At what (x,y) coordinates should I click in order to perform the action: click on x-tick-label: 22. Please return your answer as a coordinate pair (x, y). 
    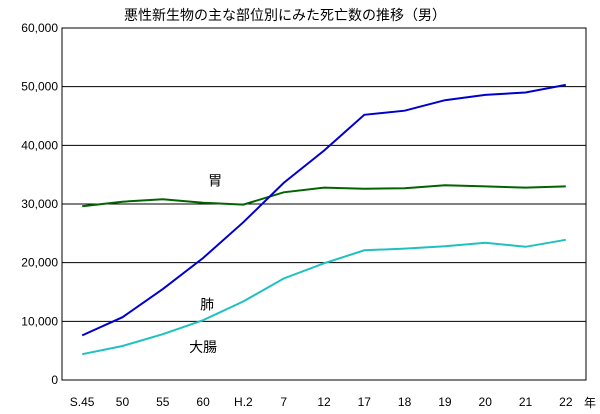
    Looking at the image, I should click on (566, 402).